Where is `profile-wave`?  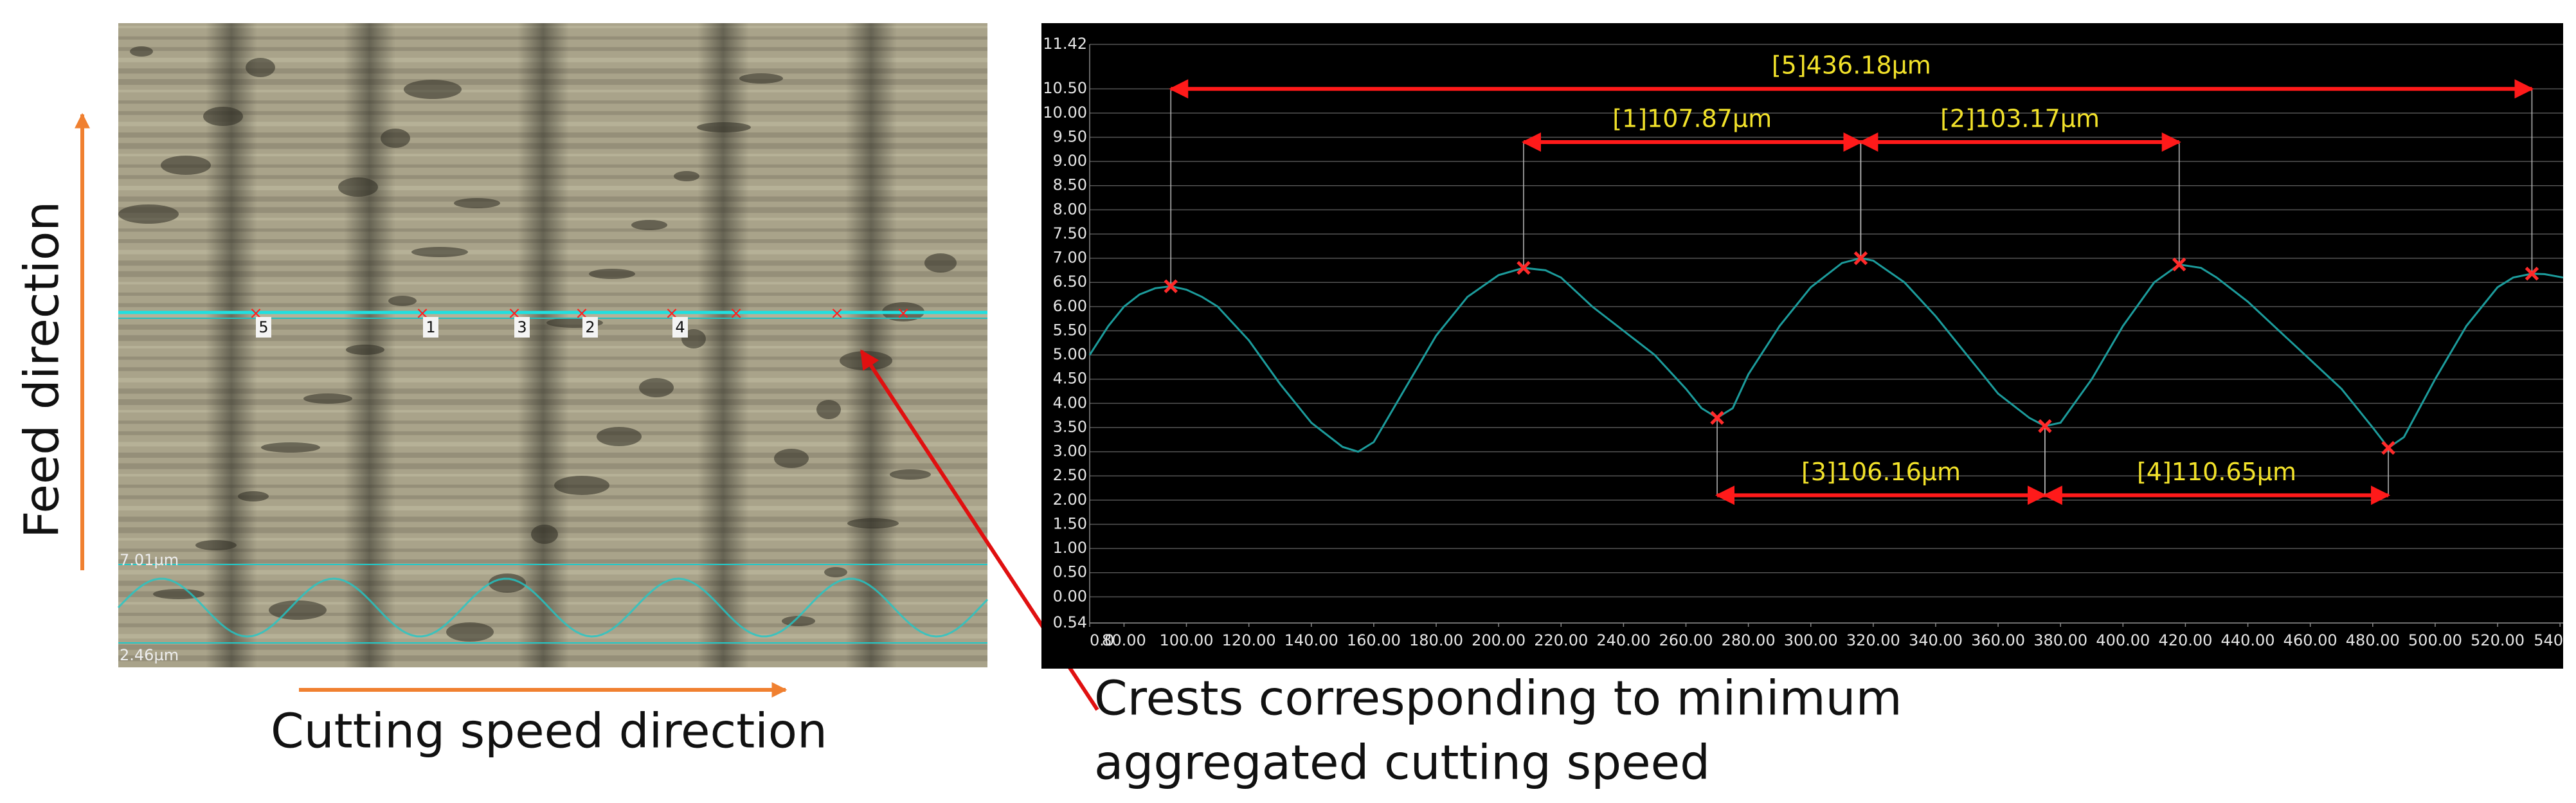
profile-wave is located at coordinates (553, 607).